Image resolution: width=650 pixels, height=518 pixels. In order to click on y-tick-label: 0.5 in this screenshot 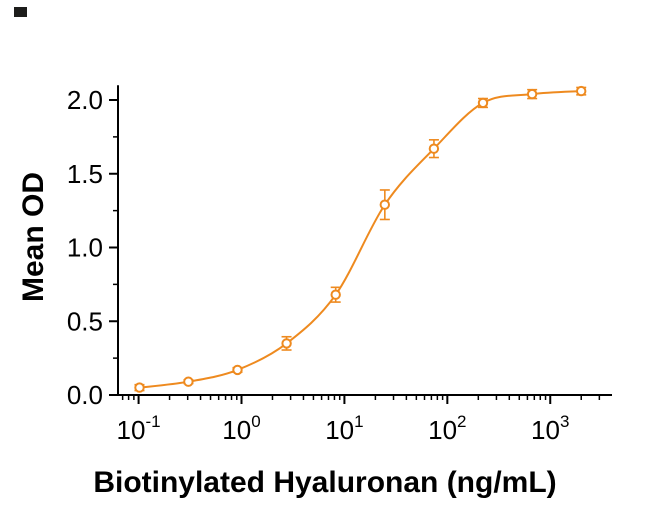, I will do `click(85, 321)`.